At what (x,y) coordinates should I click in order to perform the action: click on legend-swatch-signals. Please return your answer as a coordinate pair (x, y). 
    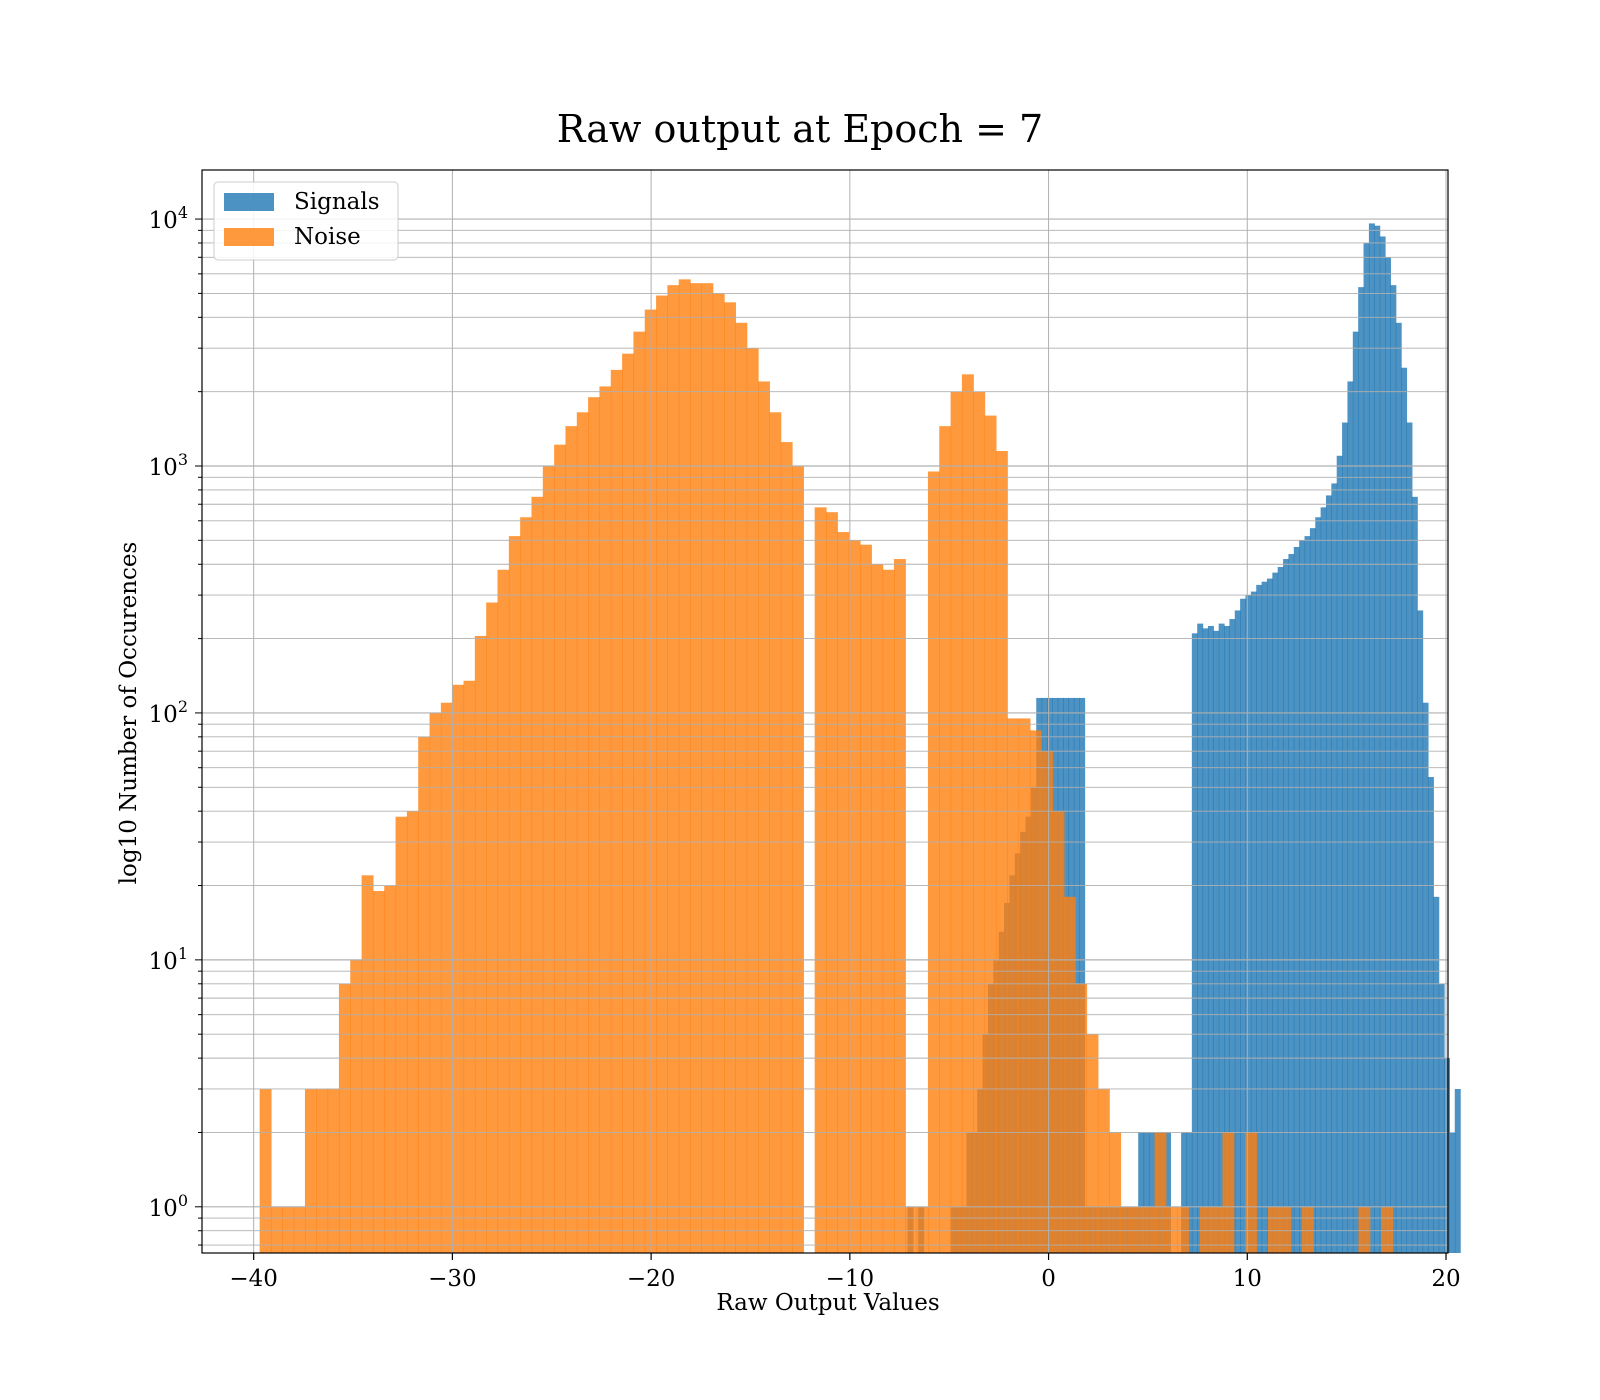
    Looking at the image, I should click on (249, 202).